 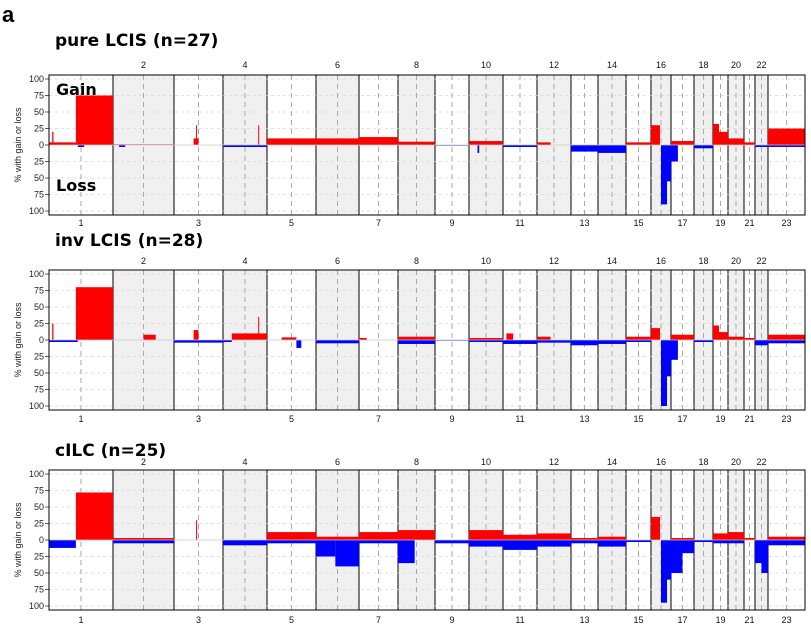 What do you see at coordinates (337, 65) in the screenshot?
I see `chromosome-label-6: 6` at bounding box center [337, 65].